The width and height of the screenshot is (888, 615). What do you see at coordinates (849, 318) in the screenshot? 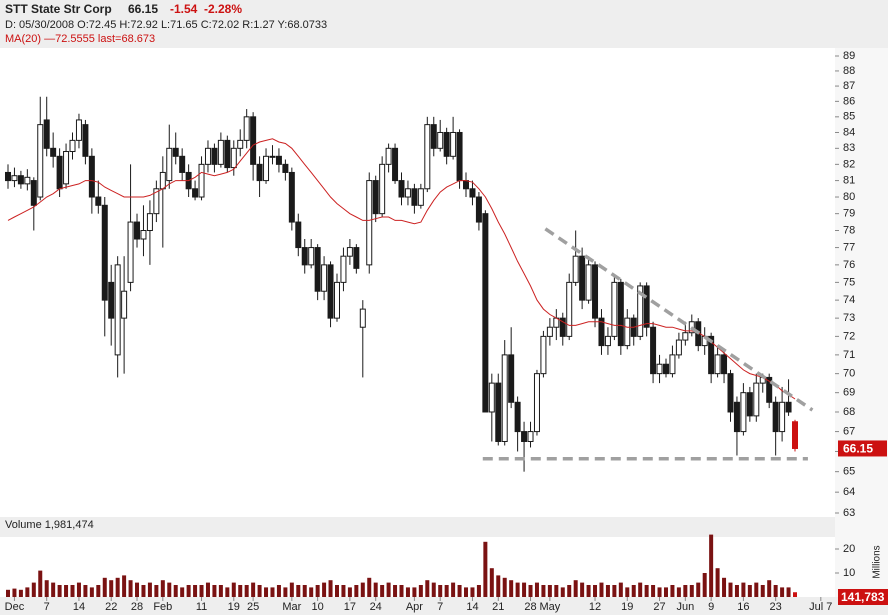
I see `y-tick-label: 73` at bounding box center [849, 318].